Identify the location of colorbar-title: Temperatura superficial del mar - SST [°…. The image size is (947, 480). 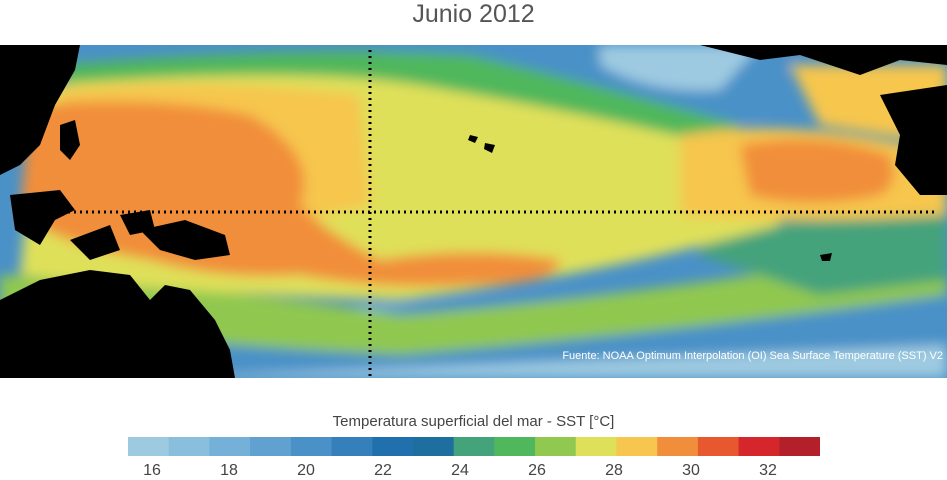
(473, 421).